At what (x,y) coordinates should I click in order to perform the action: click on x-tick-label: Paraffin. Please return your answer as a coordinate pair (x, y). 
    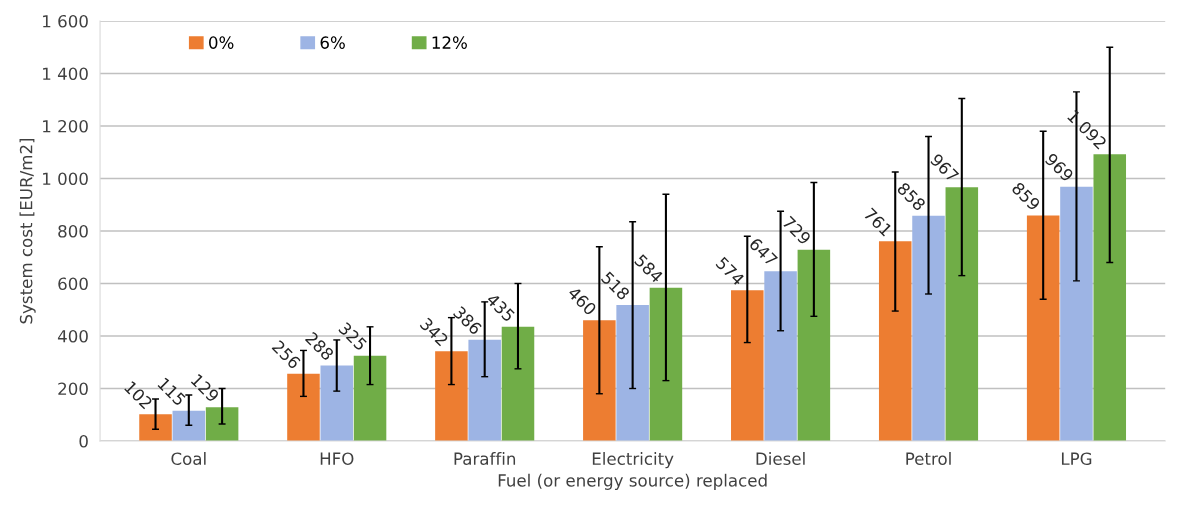
    Looking at the image, I should click on (485, 459).